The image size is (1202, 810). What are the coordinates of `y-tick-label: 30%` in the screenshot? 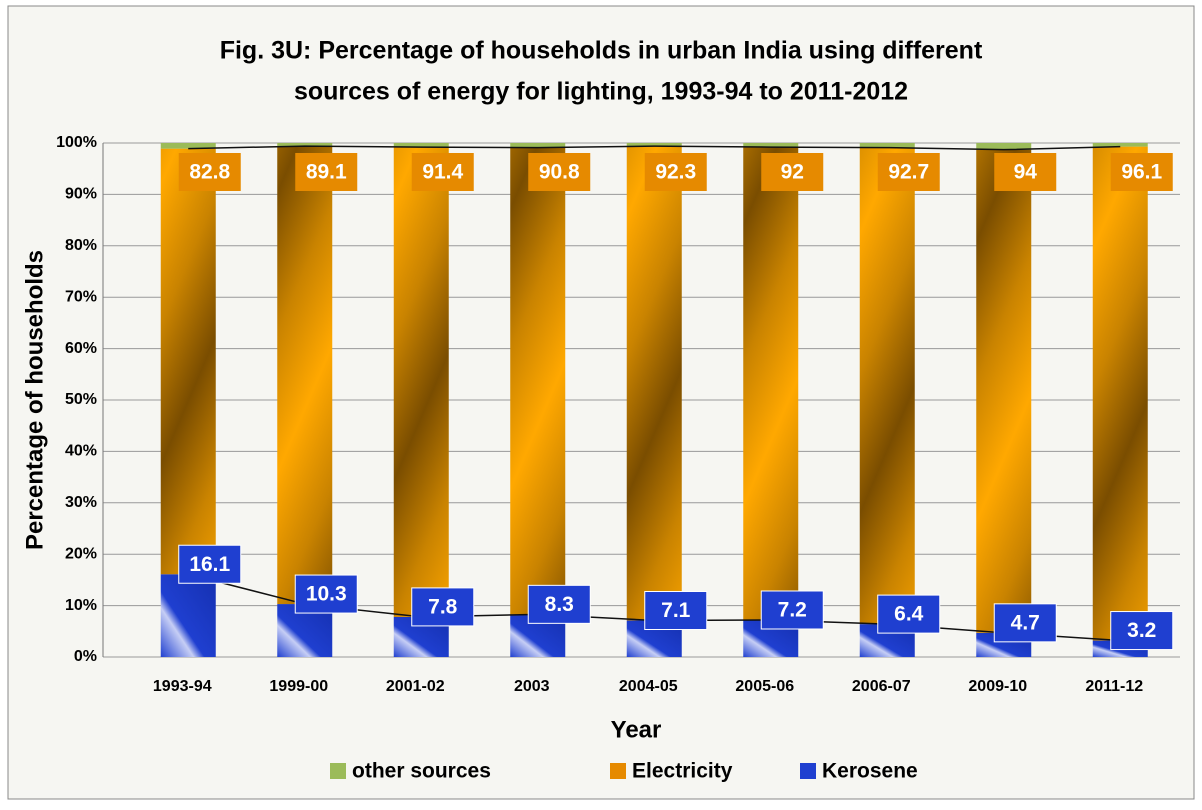 It's located at (81, 502).